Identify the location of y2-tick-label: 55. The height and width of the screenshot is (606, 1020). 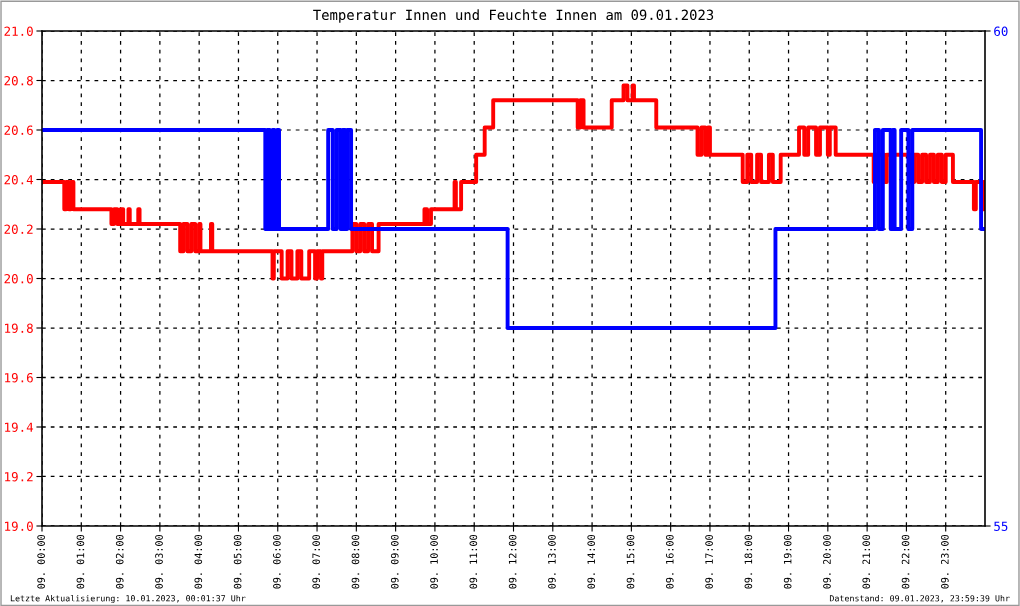
(1001, 526).